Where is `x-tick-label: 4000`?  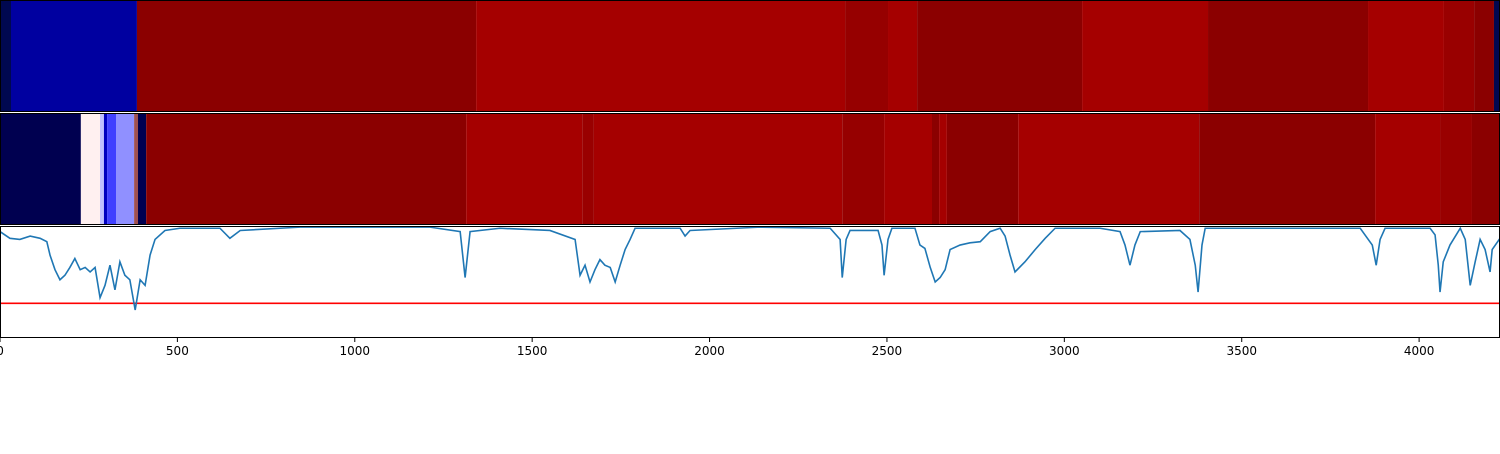
x-tick-label: 4000 is located at coordinates (1419, 351).